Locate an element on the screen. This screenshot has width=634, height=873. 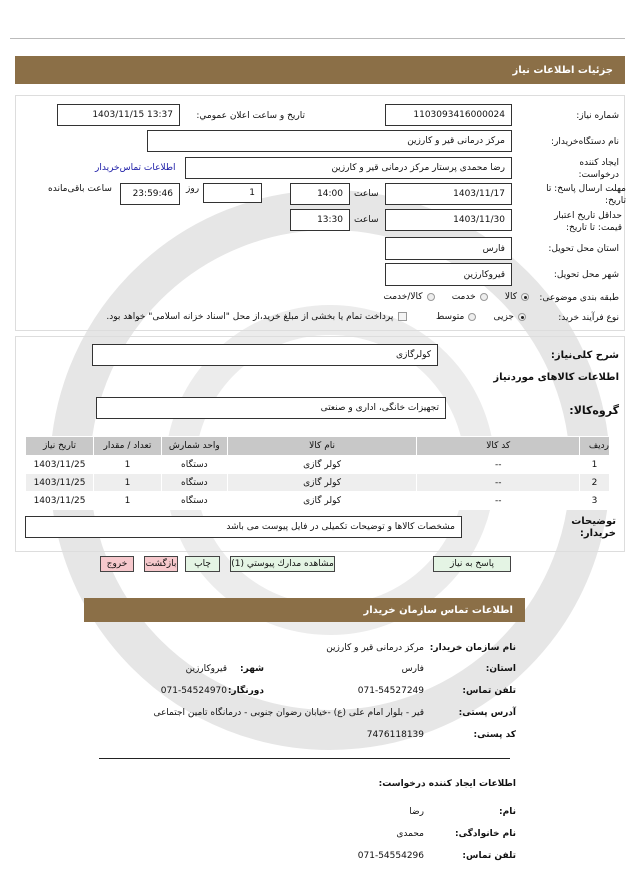
days-label: روز is located at coordinates (193, 189).